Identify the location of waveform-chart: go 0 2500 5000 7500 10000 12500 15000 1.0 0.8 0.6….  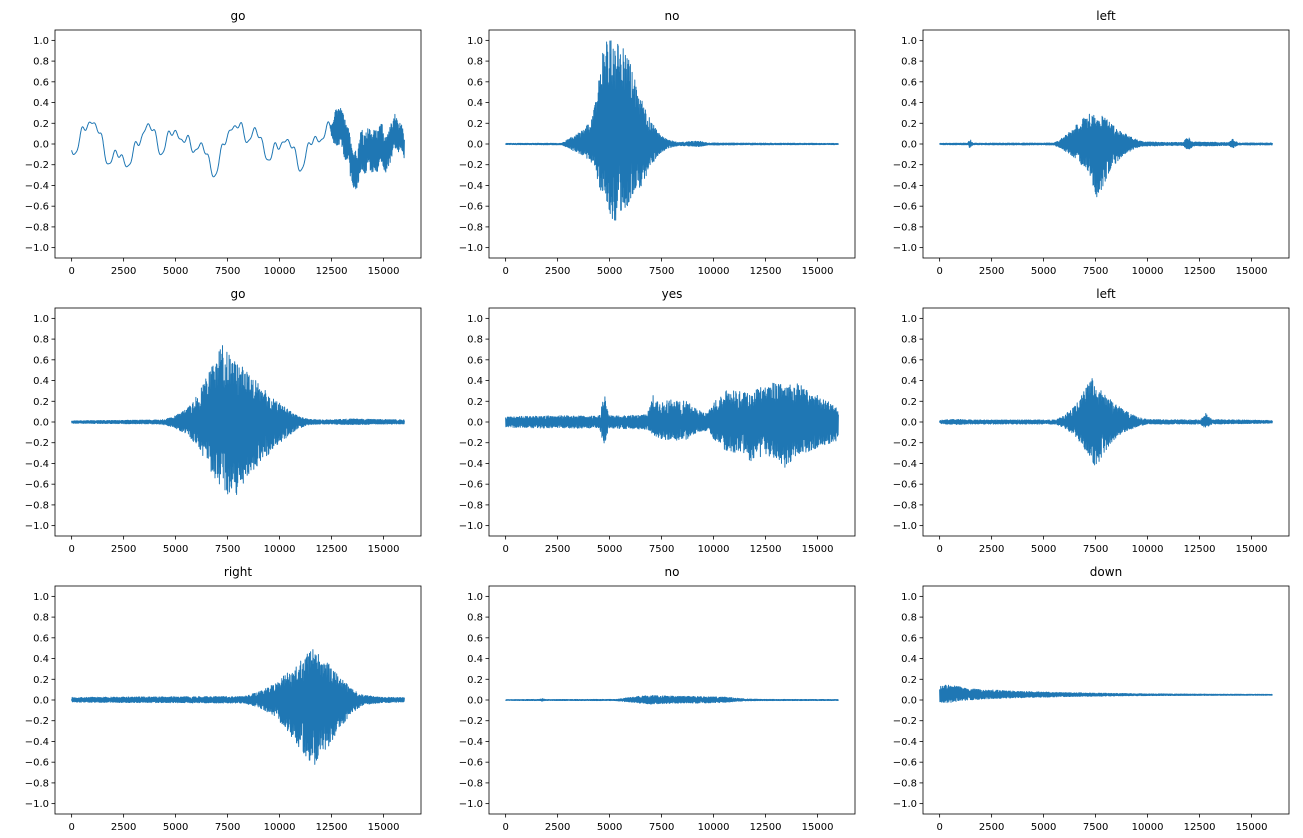
(223, 421).